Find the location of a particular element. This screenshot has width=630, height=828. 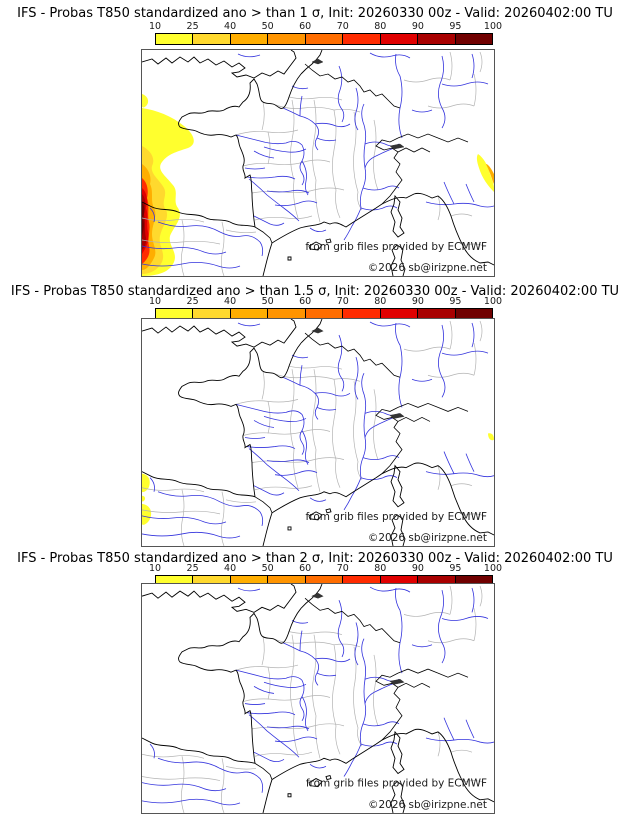

colorbar-tick-label: 50 is located at coordinates (267, 26).